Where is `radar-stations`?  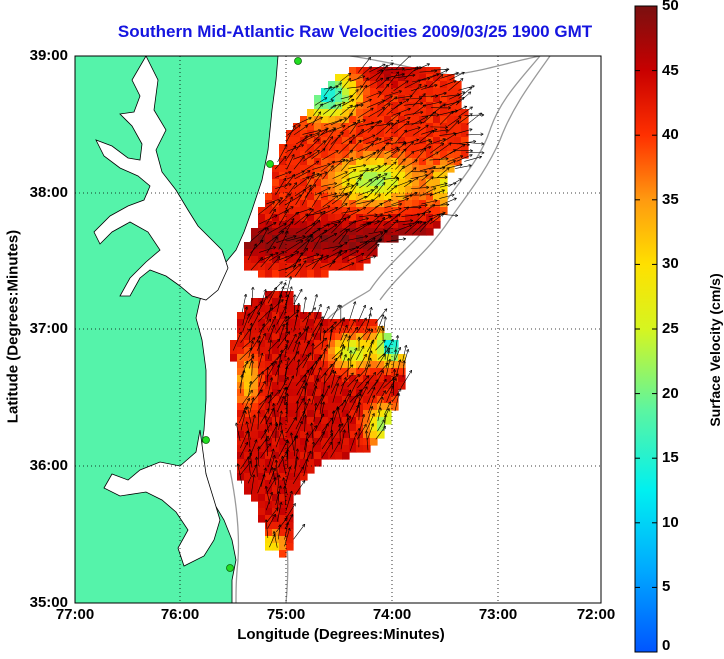 radar-stations is located at coordinates (252, 314).